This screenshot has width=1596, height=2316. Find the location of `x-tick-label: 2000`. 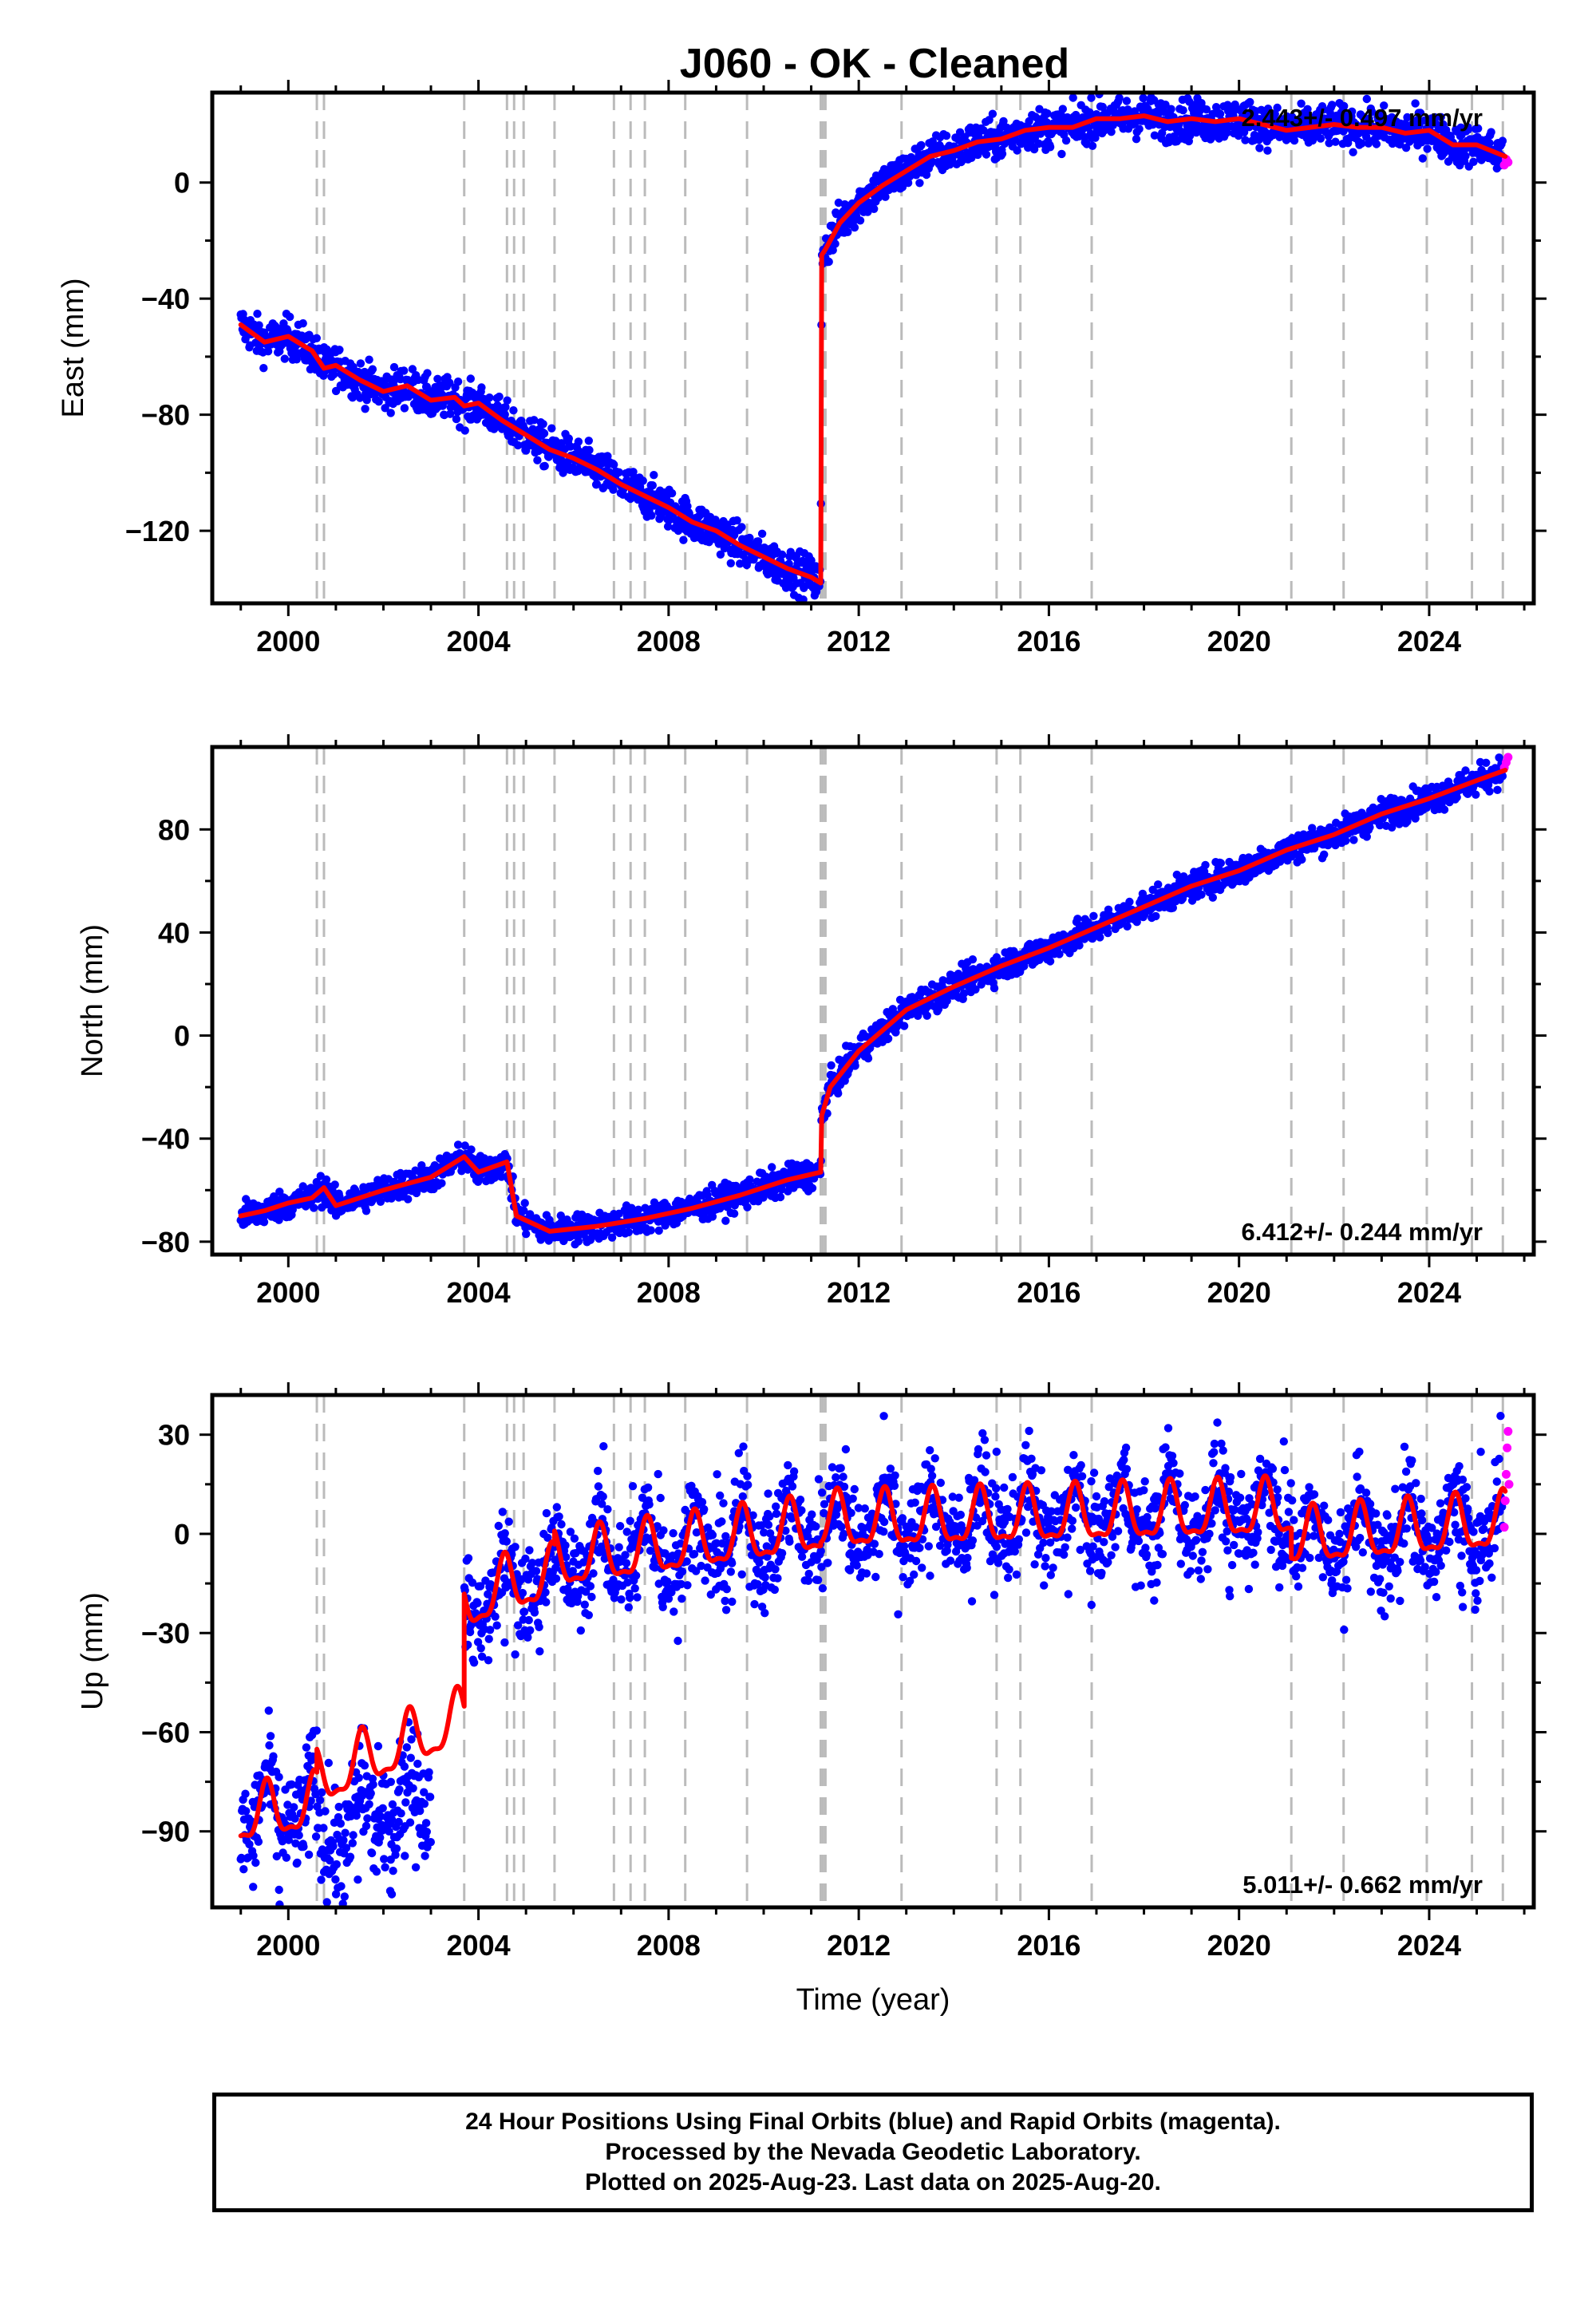

x-tick-label: 2000 is located at coordinates (288, 1292).